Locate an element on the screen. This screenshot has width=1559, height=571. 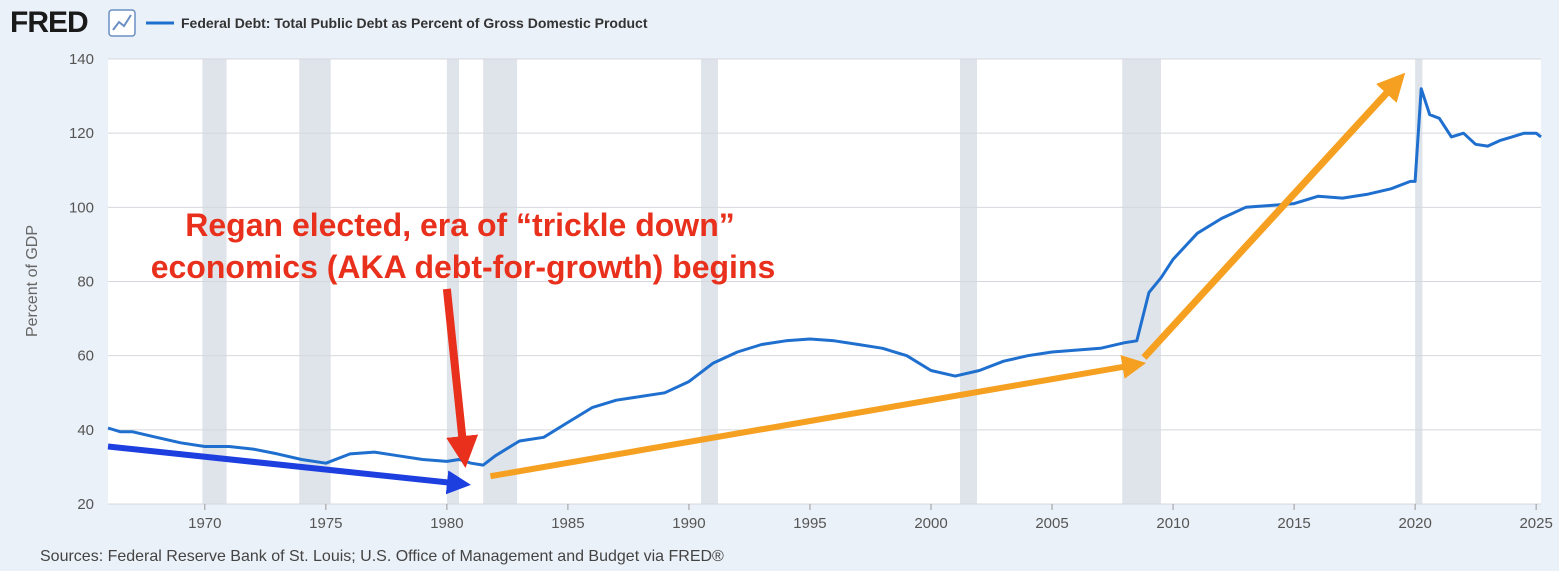
chart-icon is located at coordinates (122, 23).